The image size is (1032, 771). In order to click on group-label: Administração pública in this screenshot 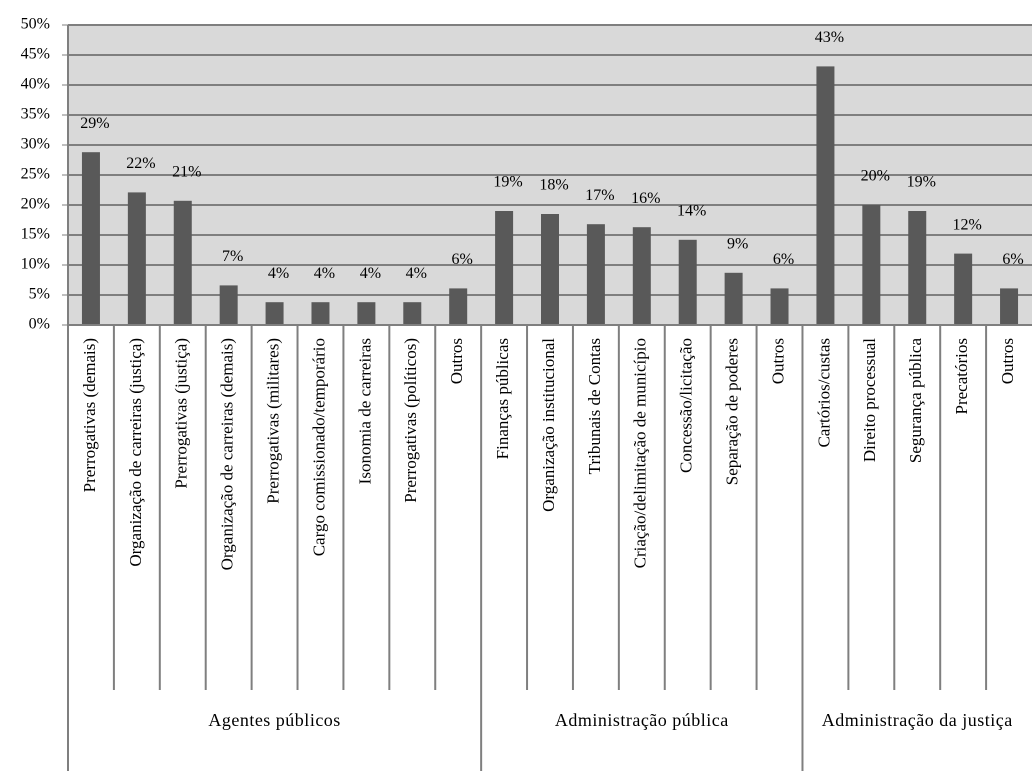, I will do `click(641, 720)`.